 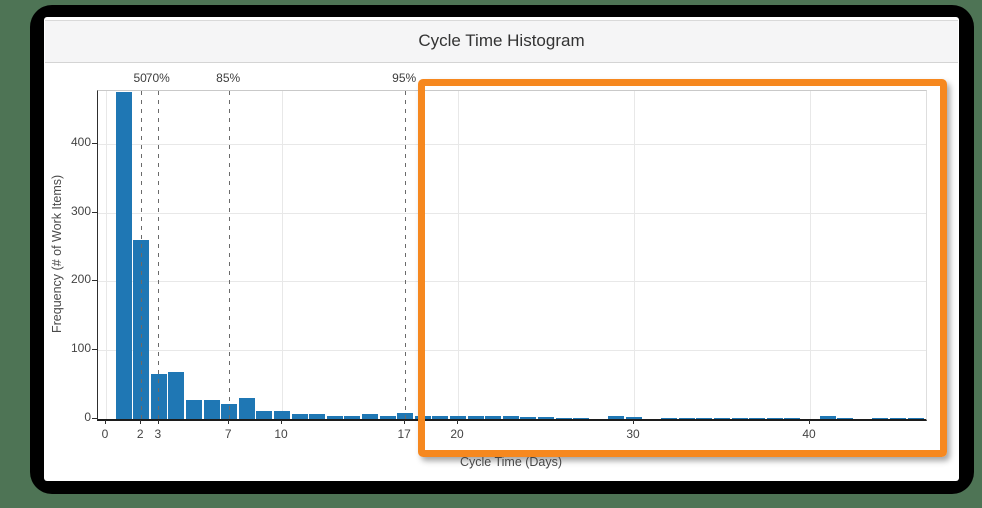 I want to click on y-tick-label-100: 100, so click(x=80, y=348).